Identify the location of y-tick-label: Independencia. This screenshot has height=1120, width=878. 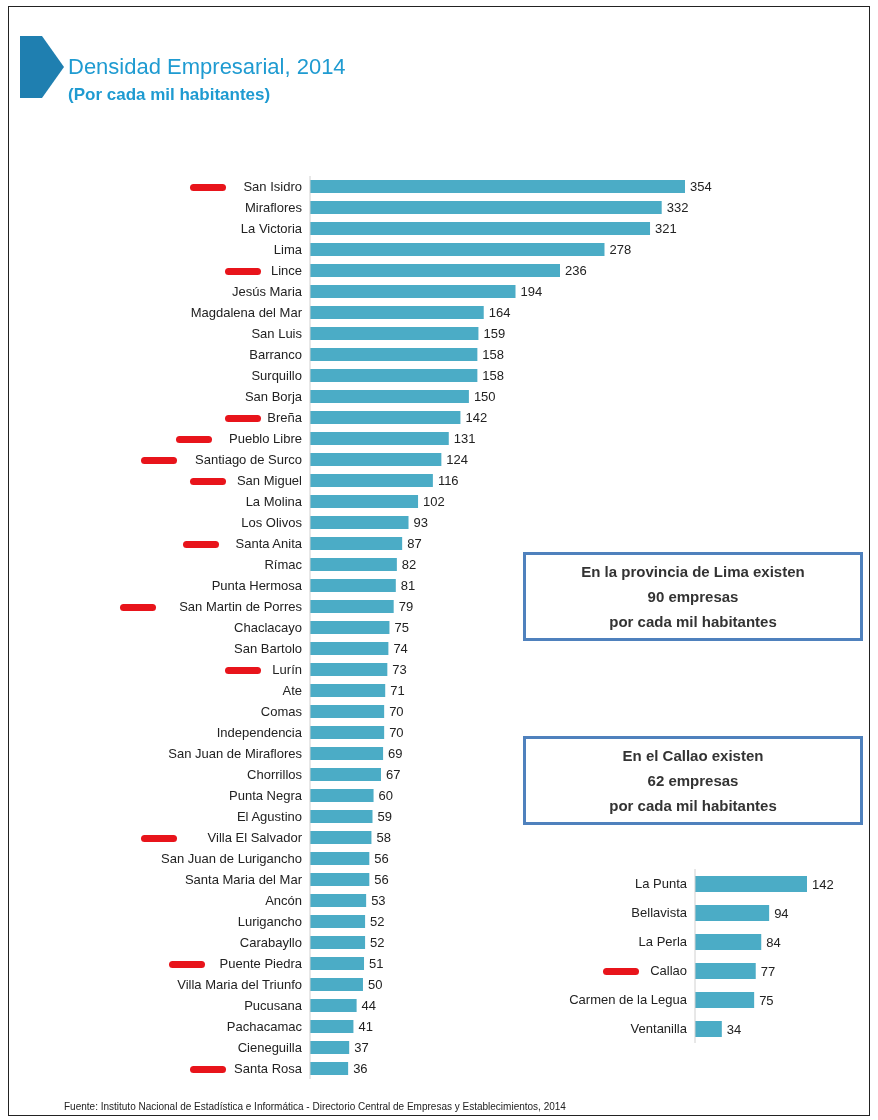
(259, 733).